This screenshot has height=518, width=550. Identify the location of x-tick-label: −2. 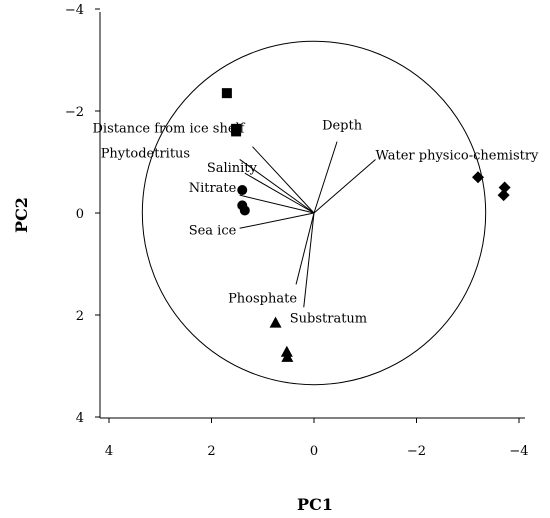
(416, 451).